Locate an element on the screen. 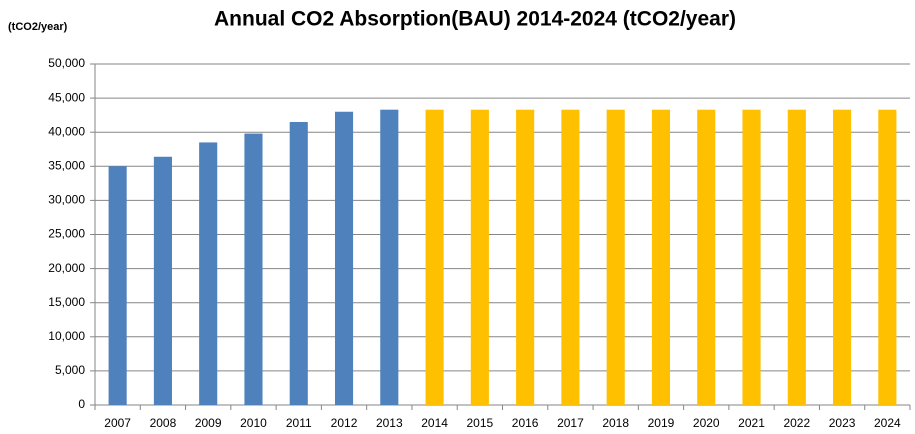 This screenshot has height=434, width=915. x-tick-label: 2022 is located at coordinates (796, 423).